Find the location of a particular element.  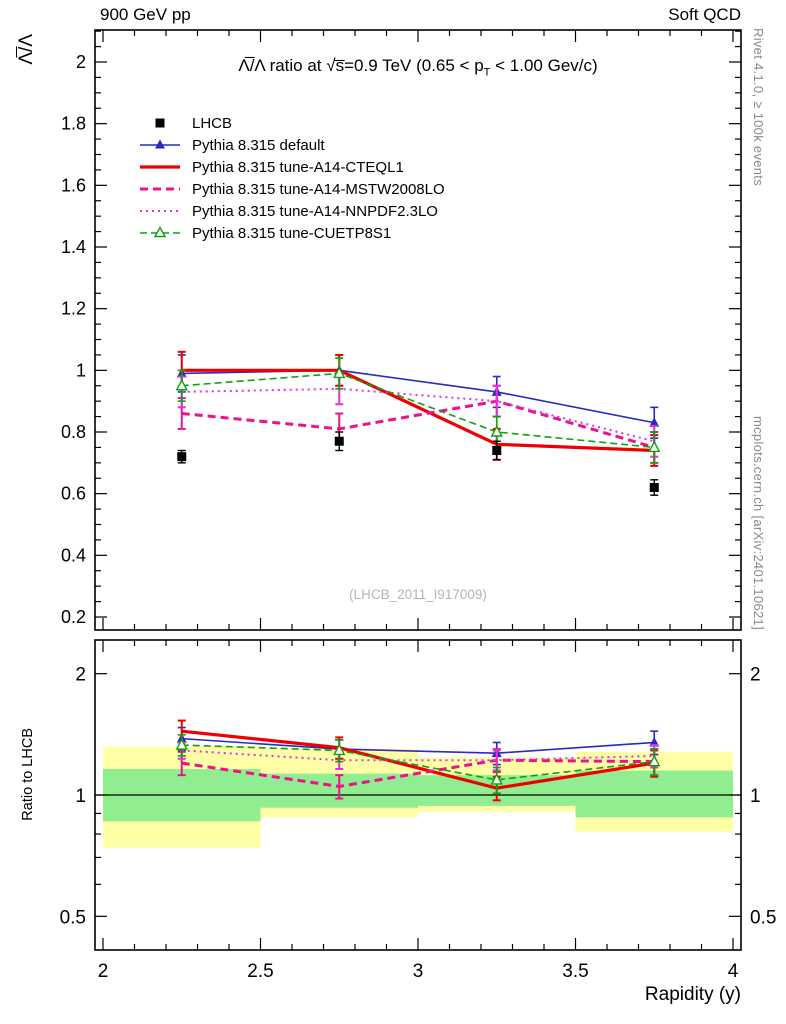

y-axis-label-main: Λ̅/Λ is located at coordinates (26, 49).